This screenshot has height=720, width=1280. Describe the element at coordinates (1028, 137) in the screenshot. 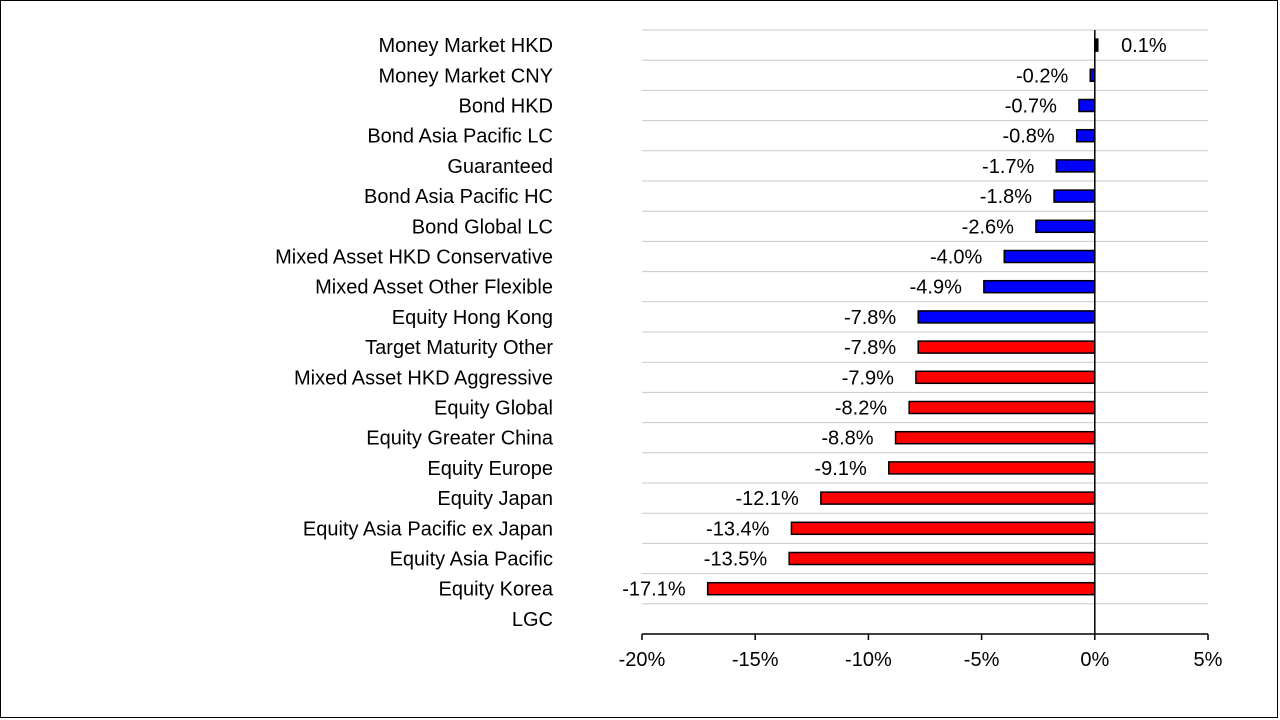

I see `data-label: -0.8%` at that location.